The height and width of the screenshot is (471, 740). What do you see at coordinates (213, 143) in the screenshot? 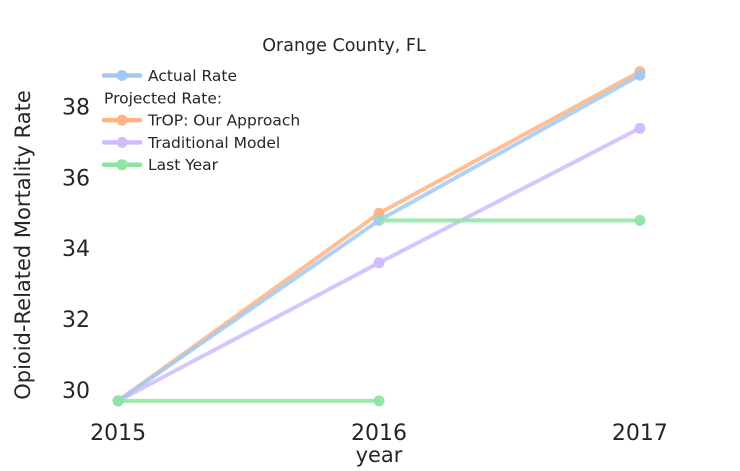
I see `legend-label-traditional-model: Traditional Model` at bounding box center [213, 143].